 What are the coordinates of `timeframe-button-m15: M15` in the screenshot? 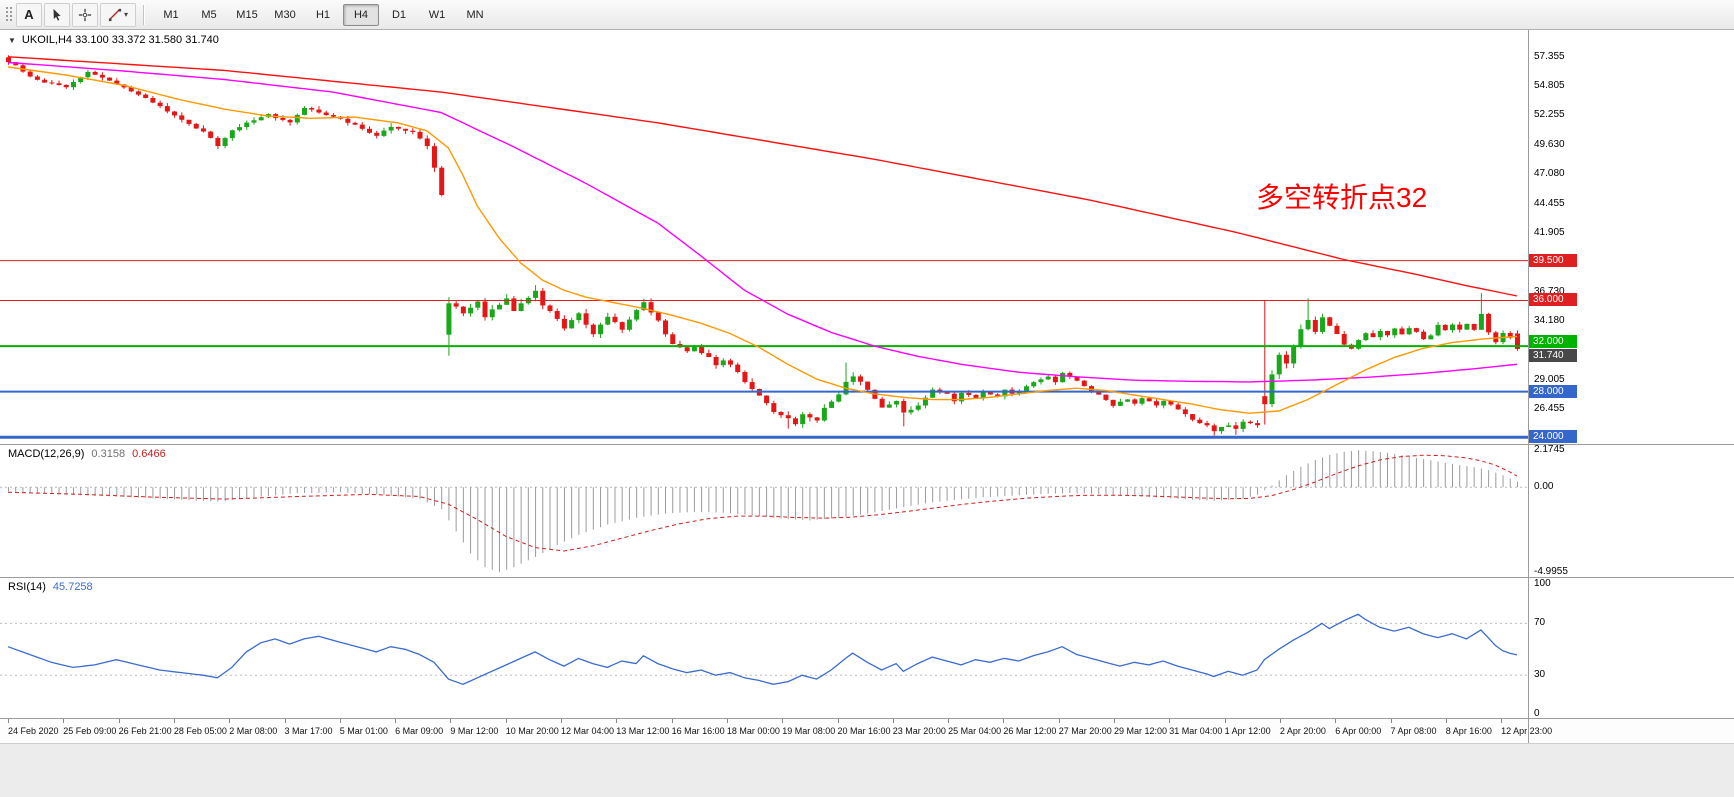 It's located at (247, 14).